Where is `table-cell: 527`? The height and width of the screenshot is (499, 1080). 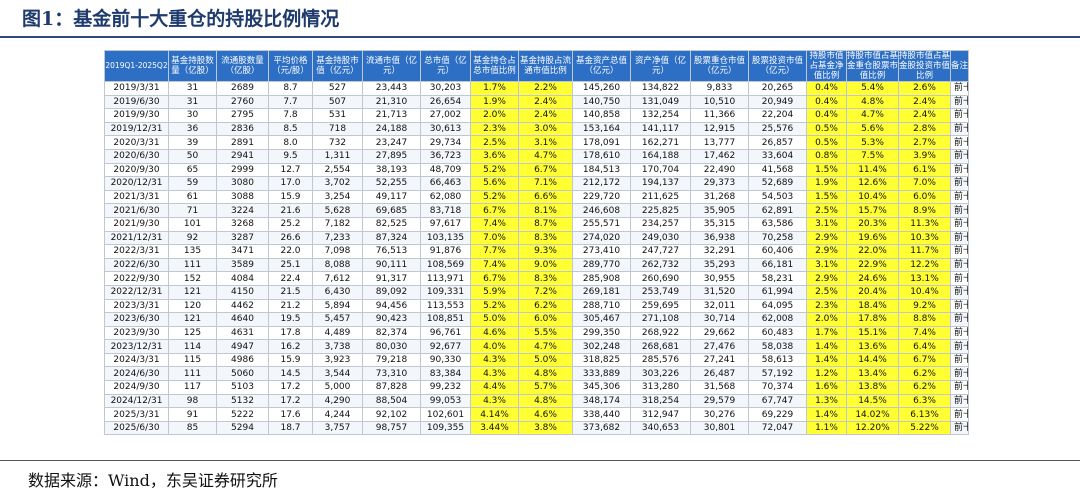 table-cell: 527 is located at coordinates (337, 88).